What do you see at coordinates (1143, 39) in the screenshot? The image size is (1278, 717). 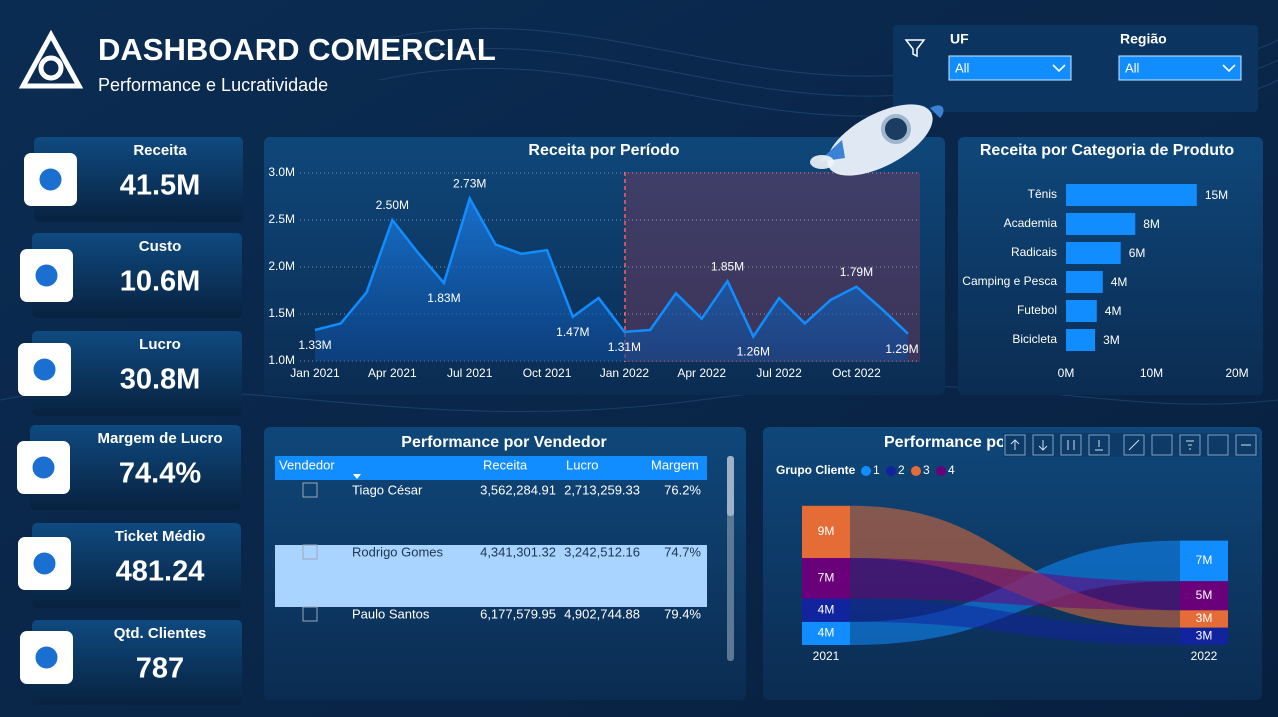 I see `filter-label: Região` at bounding box center [1143, 39].